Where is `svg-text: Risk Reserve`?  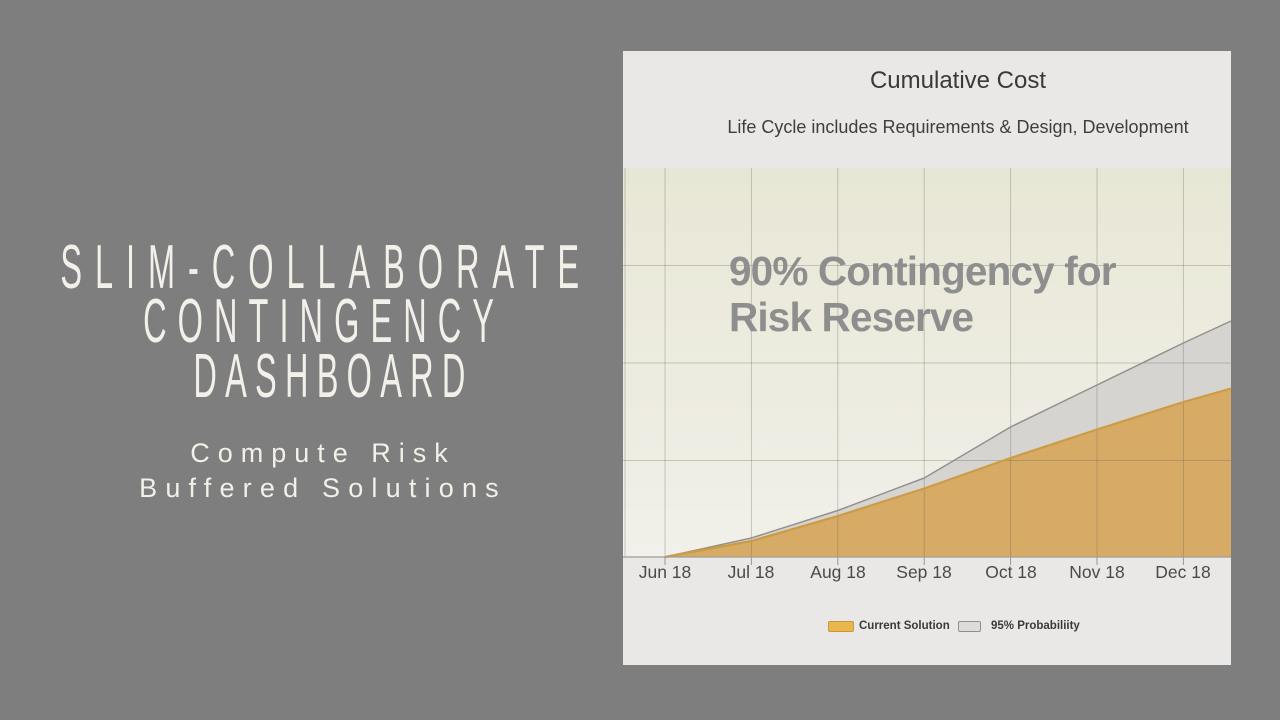
svg-text: Risk Reserve is located at coordinates (851, 317).